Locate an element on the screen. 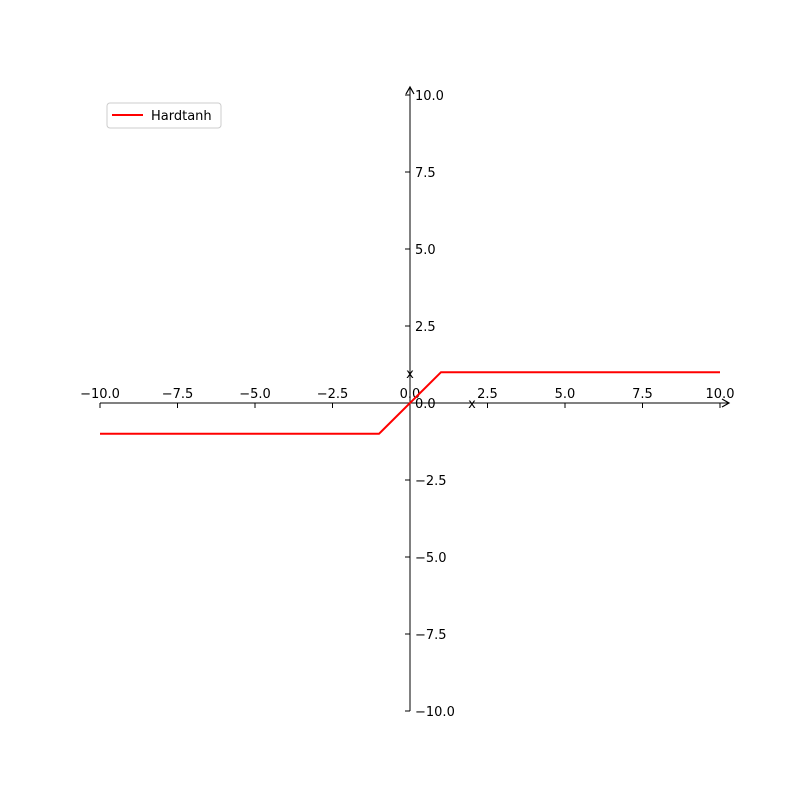 The width and height of the screenshot is (800, 800). x-tick-label: −7.5 is located at coordinates (178, 394).